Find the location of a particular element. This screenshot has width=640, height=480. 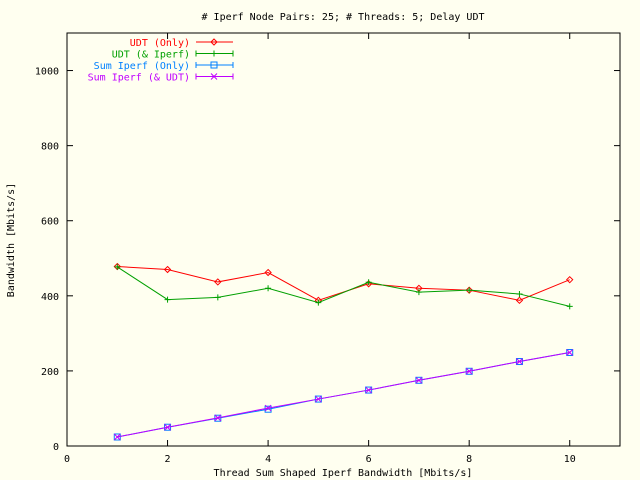

x-tick-label: 0 is located at coordinates (67, 459).